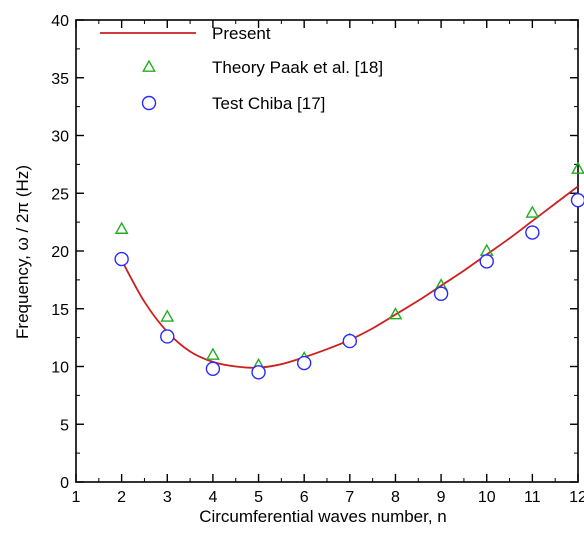 This screenshot has height=535, width=584. Describe the element at coordinates (60, 79) in the screenshot. I see `y-tick-label: 35` at that location.